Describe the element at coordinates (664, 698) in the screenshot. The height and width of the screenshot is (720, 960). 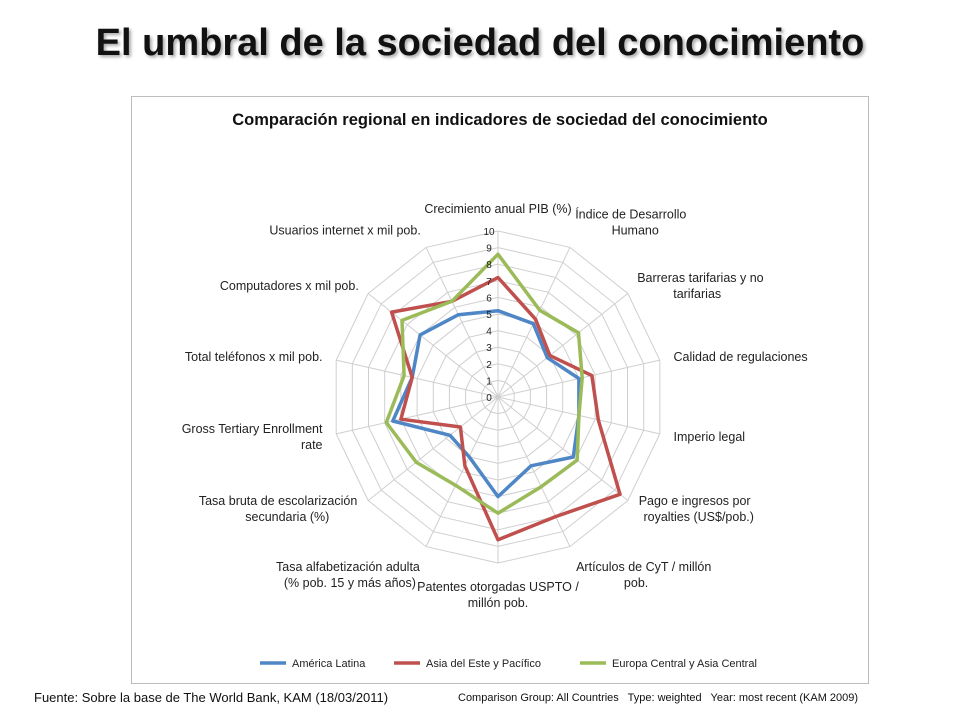
I see `type-text: Type: weighted` at that location.